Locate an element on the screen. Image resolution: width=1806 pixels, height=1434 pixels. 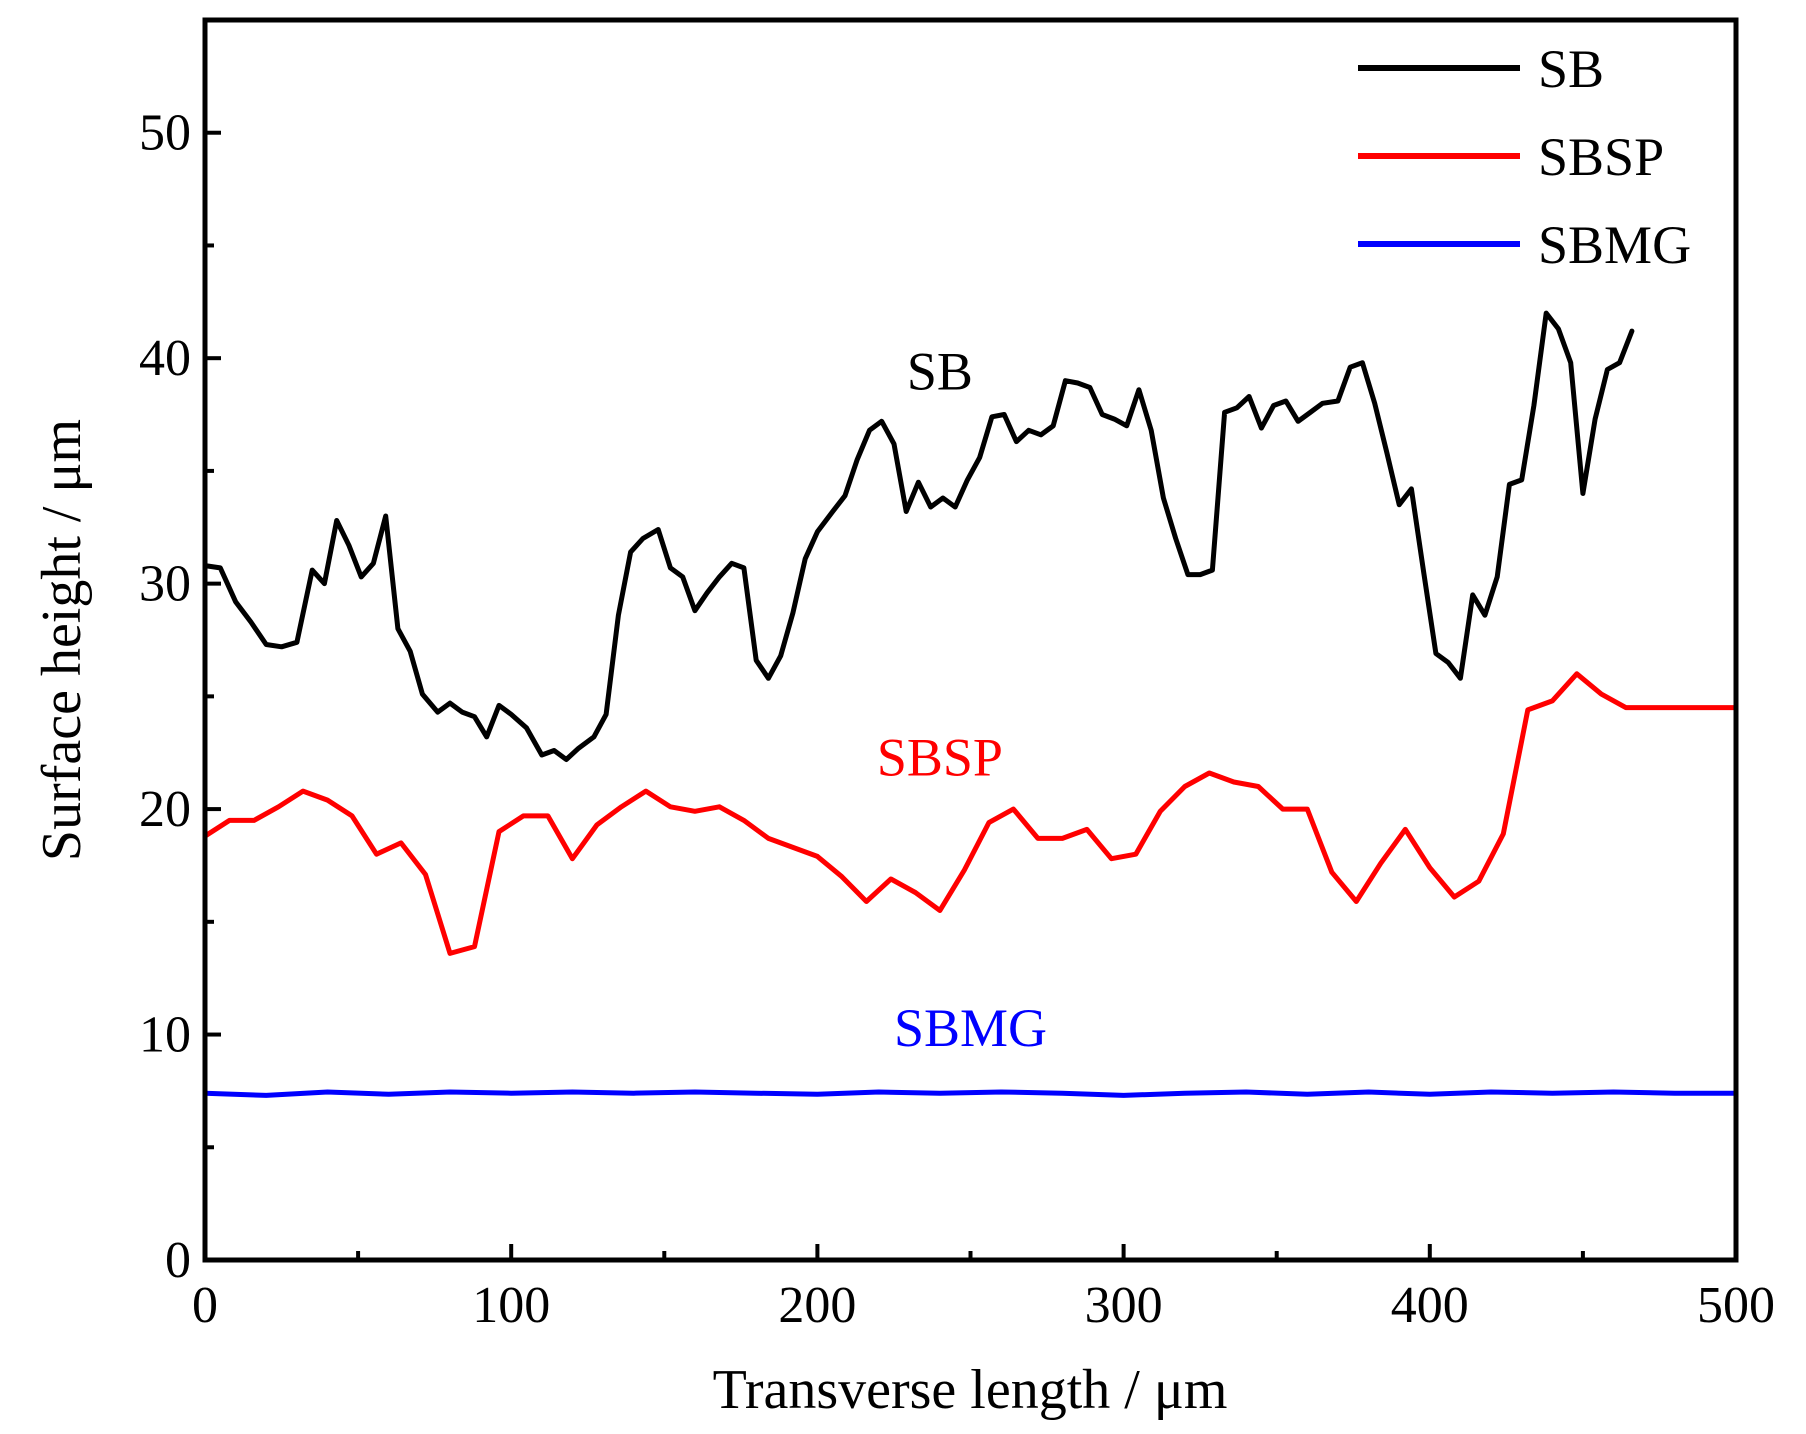
legend: SB SBSP SBMG is located at coordinates (1524, 157).